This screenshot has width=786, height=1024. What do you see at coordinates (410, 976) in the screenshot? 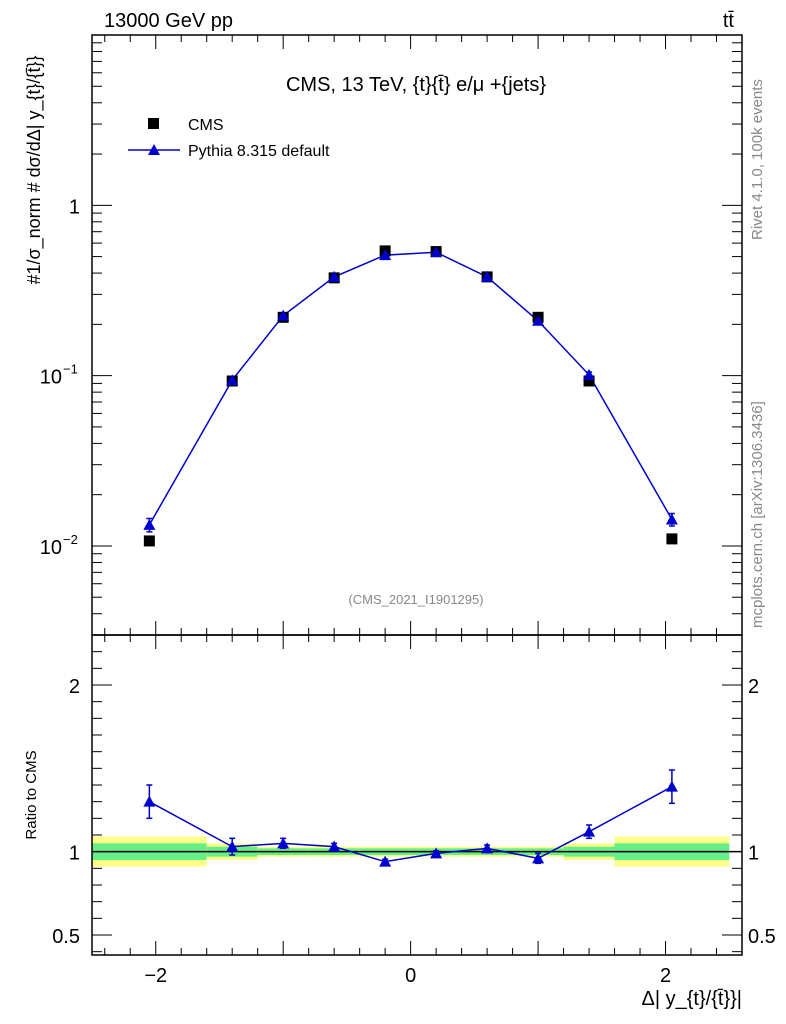
I see `x-tick-label: 0` at bounding box center [410, 976].